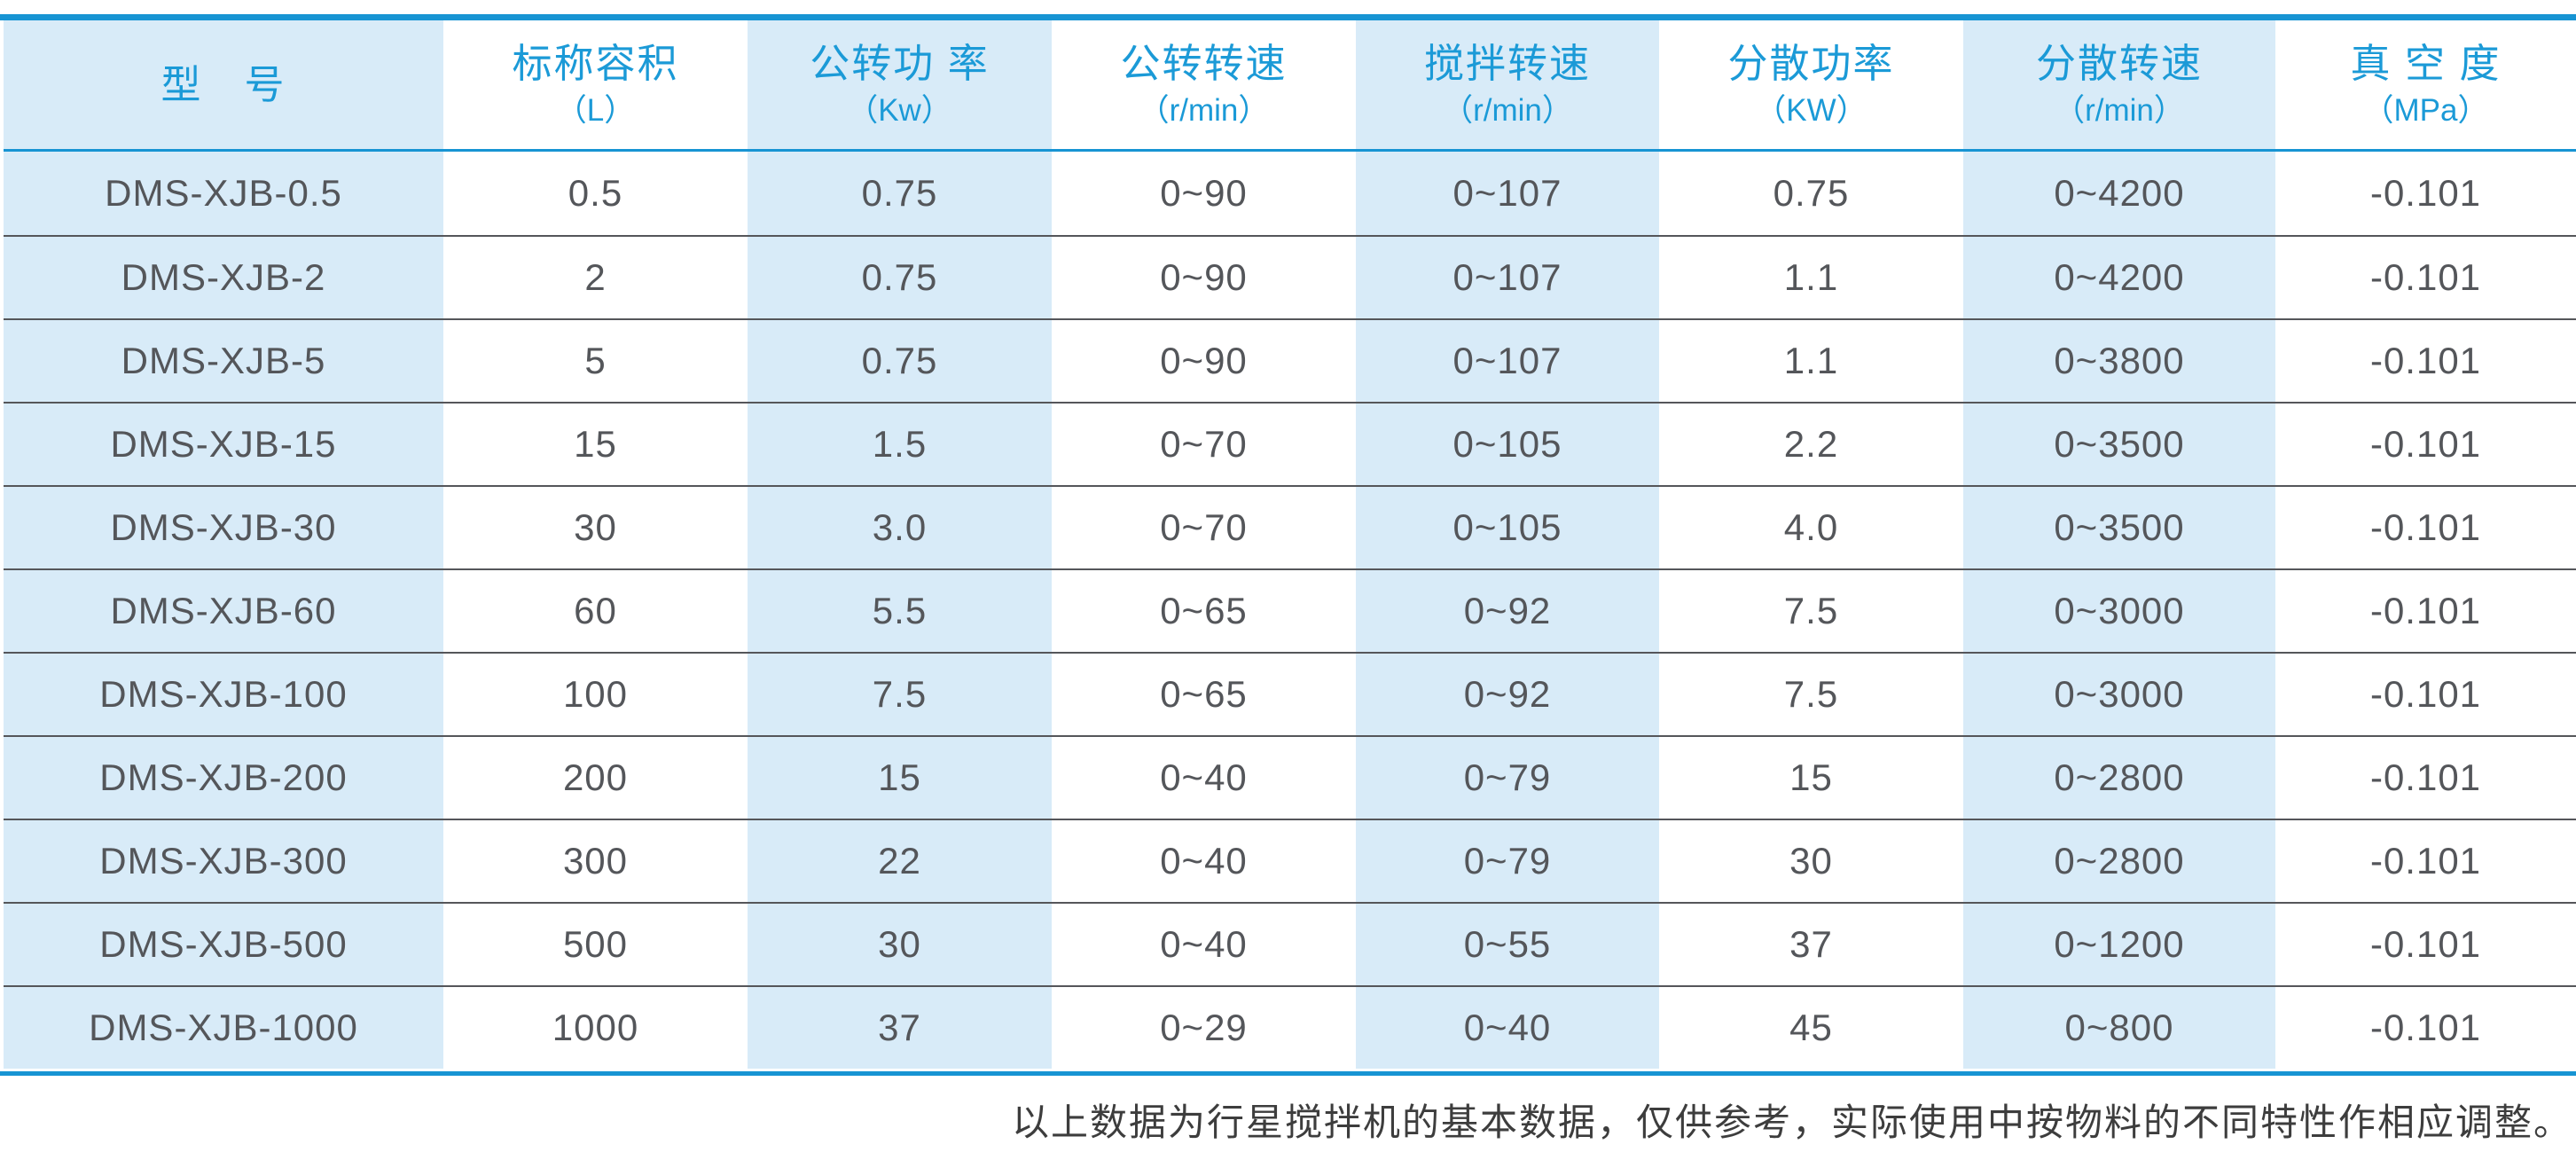  I want to click on value-cell: 1.1, so click(1811, 277).